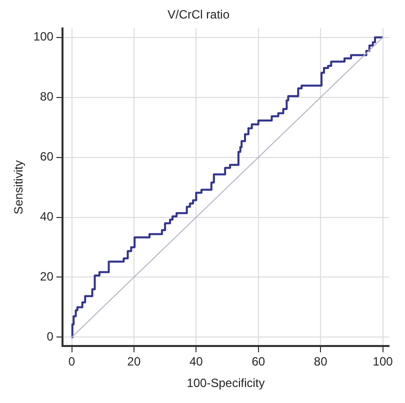 This screenshot has height=403, width=405. I want to click on x-axis-title: 100-Specificity, so click(225, 383).